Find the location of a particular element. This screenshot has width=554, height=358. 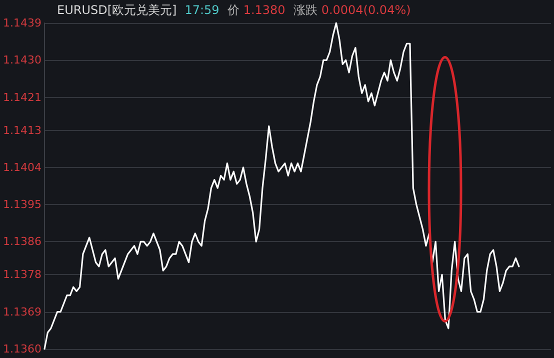

y-tick-label: 1.1430 is located at coordinates (22, 60).